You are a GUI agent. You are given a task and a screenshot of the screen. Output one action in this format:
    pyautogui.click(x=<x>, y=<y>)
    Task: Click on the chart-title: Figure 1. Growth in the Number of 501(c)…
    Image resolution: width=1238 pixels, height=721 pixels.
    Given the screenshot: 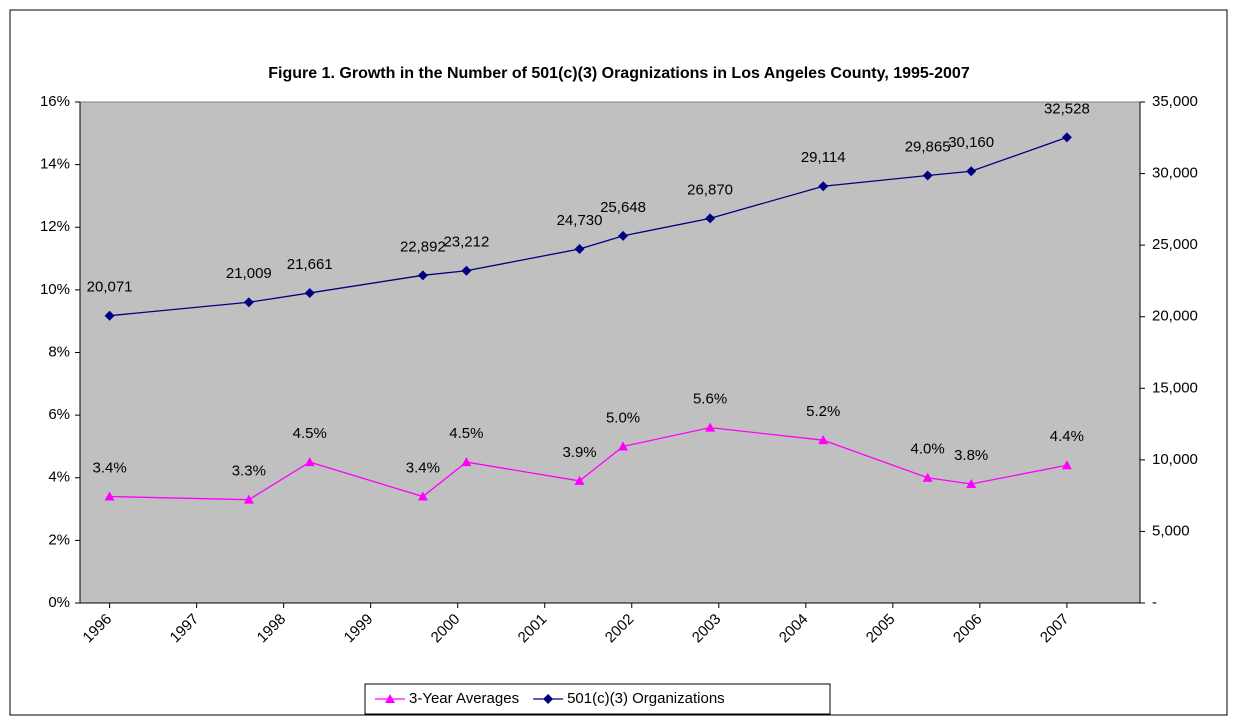 What is the action you would take?
    pyautogui.click(x=619, y=73)
    